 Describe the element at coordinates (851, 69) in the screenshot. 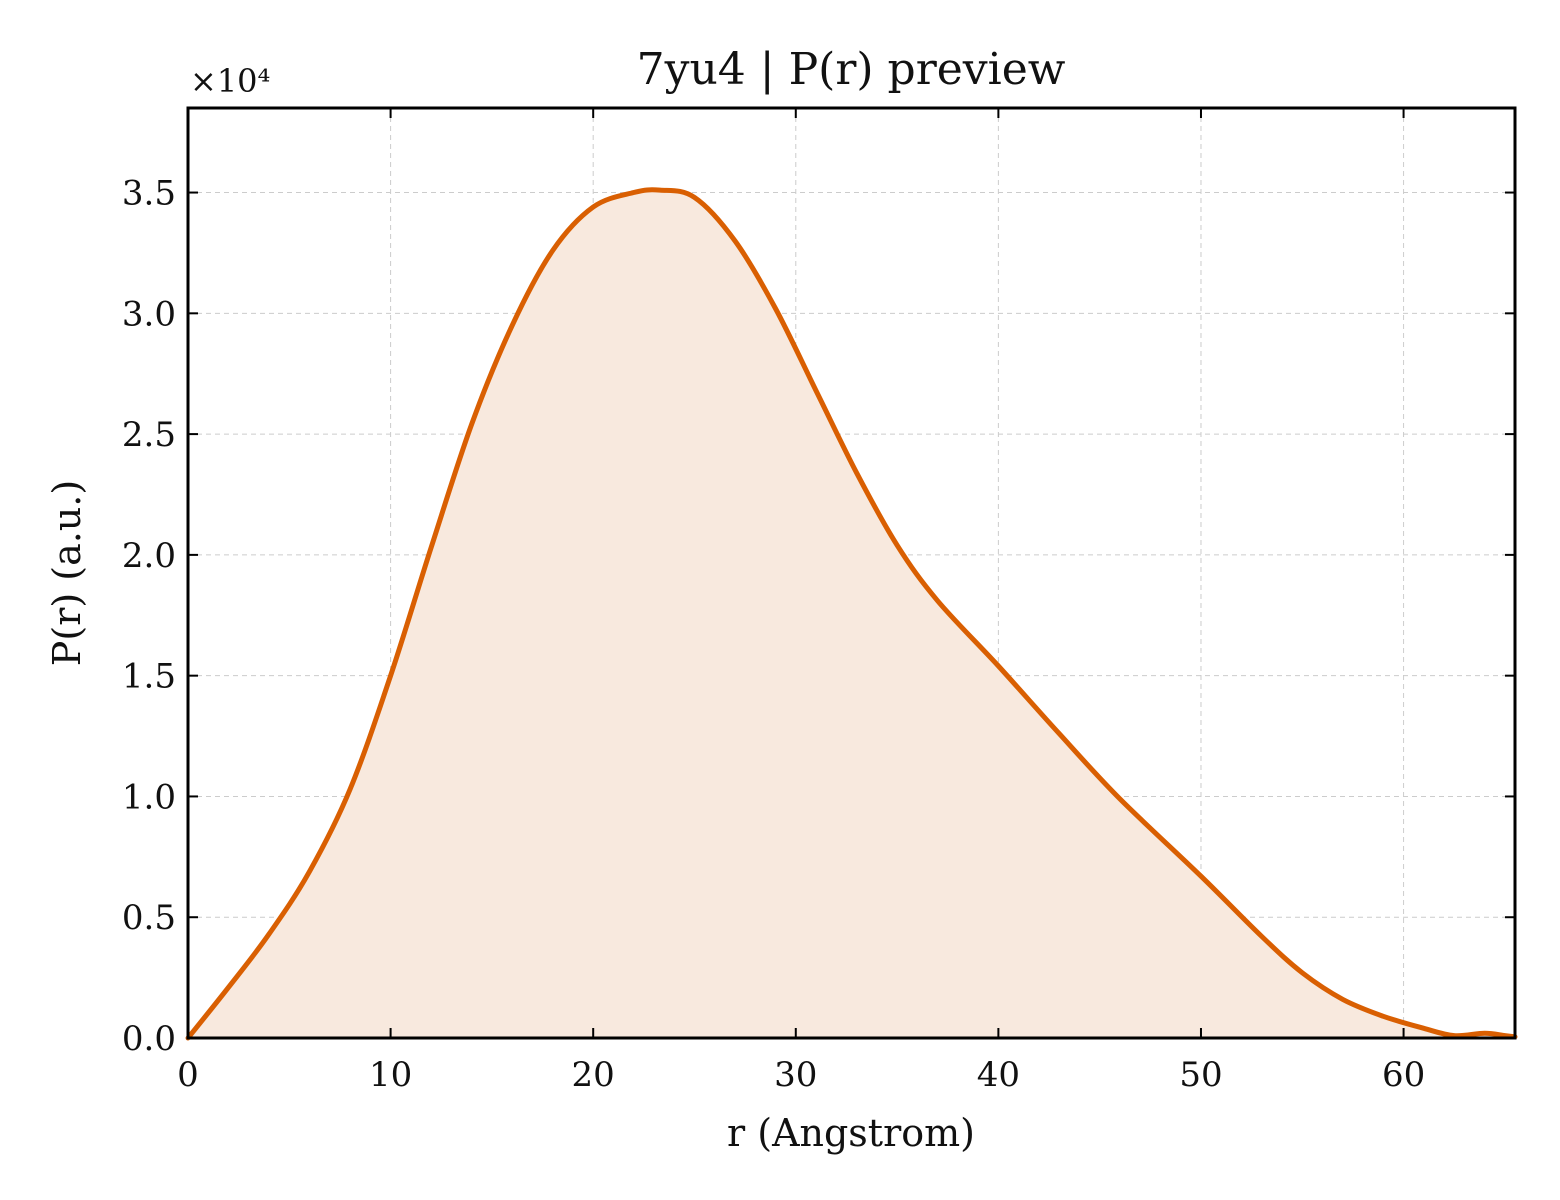

I see `chart-title: 7yu4 | P(r) preview` at that location.